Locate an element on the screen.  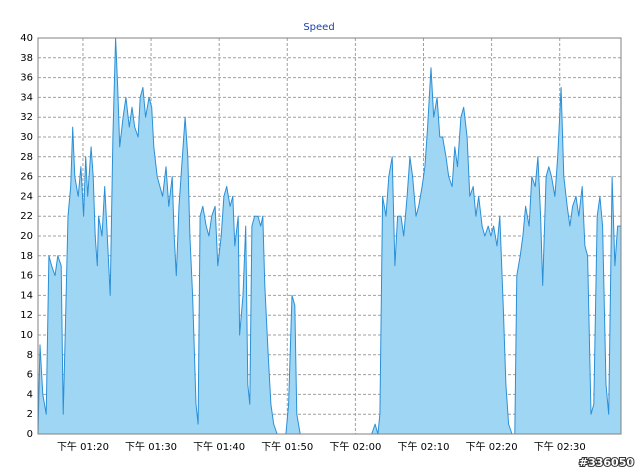
y-tick-label: 32 is located at coordinates (26, 117).